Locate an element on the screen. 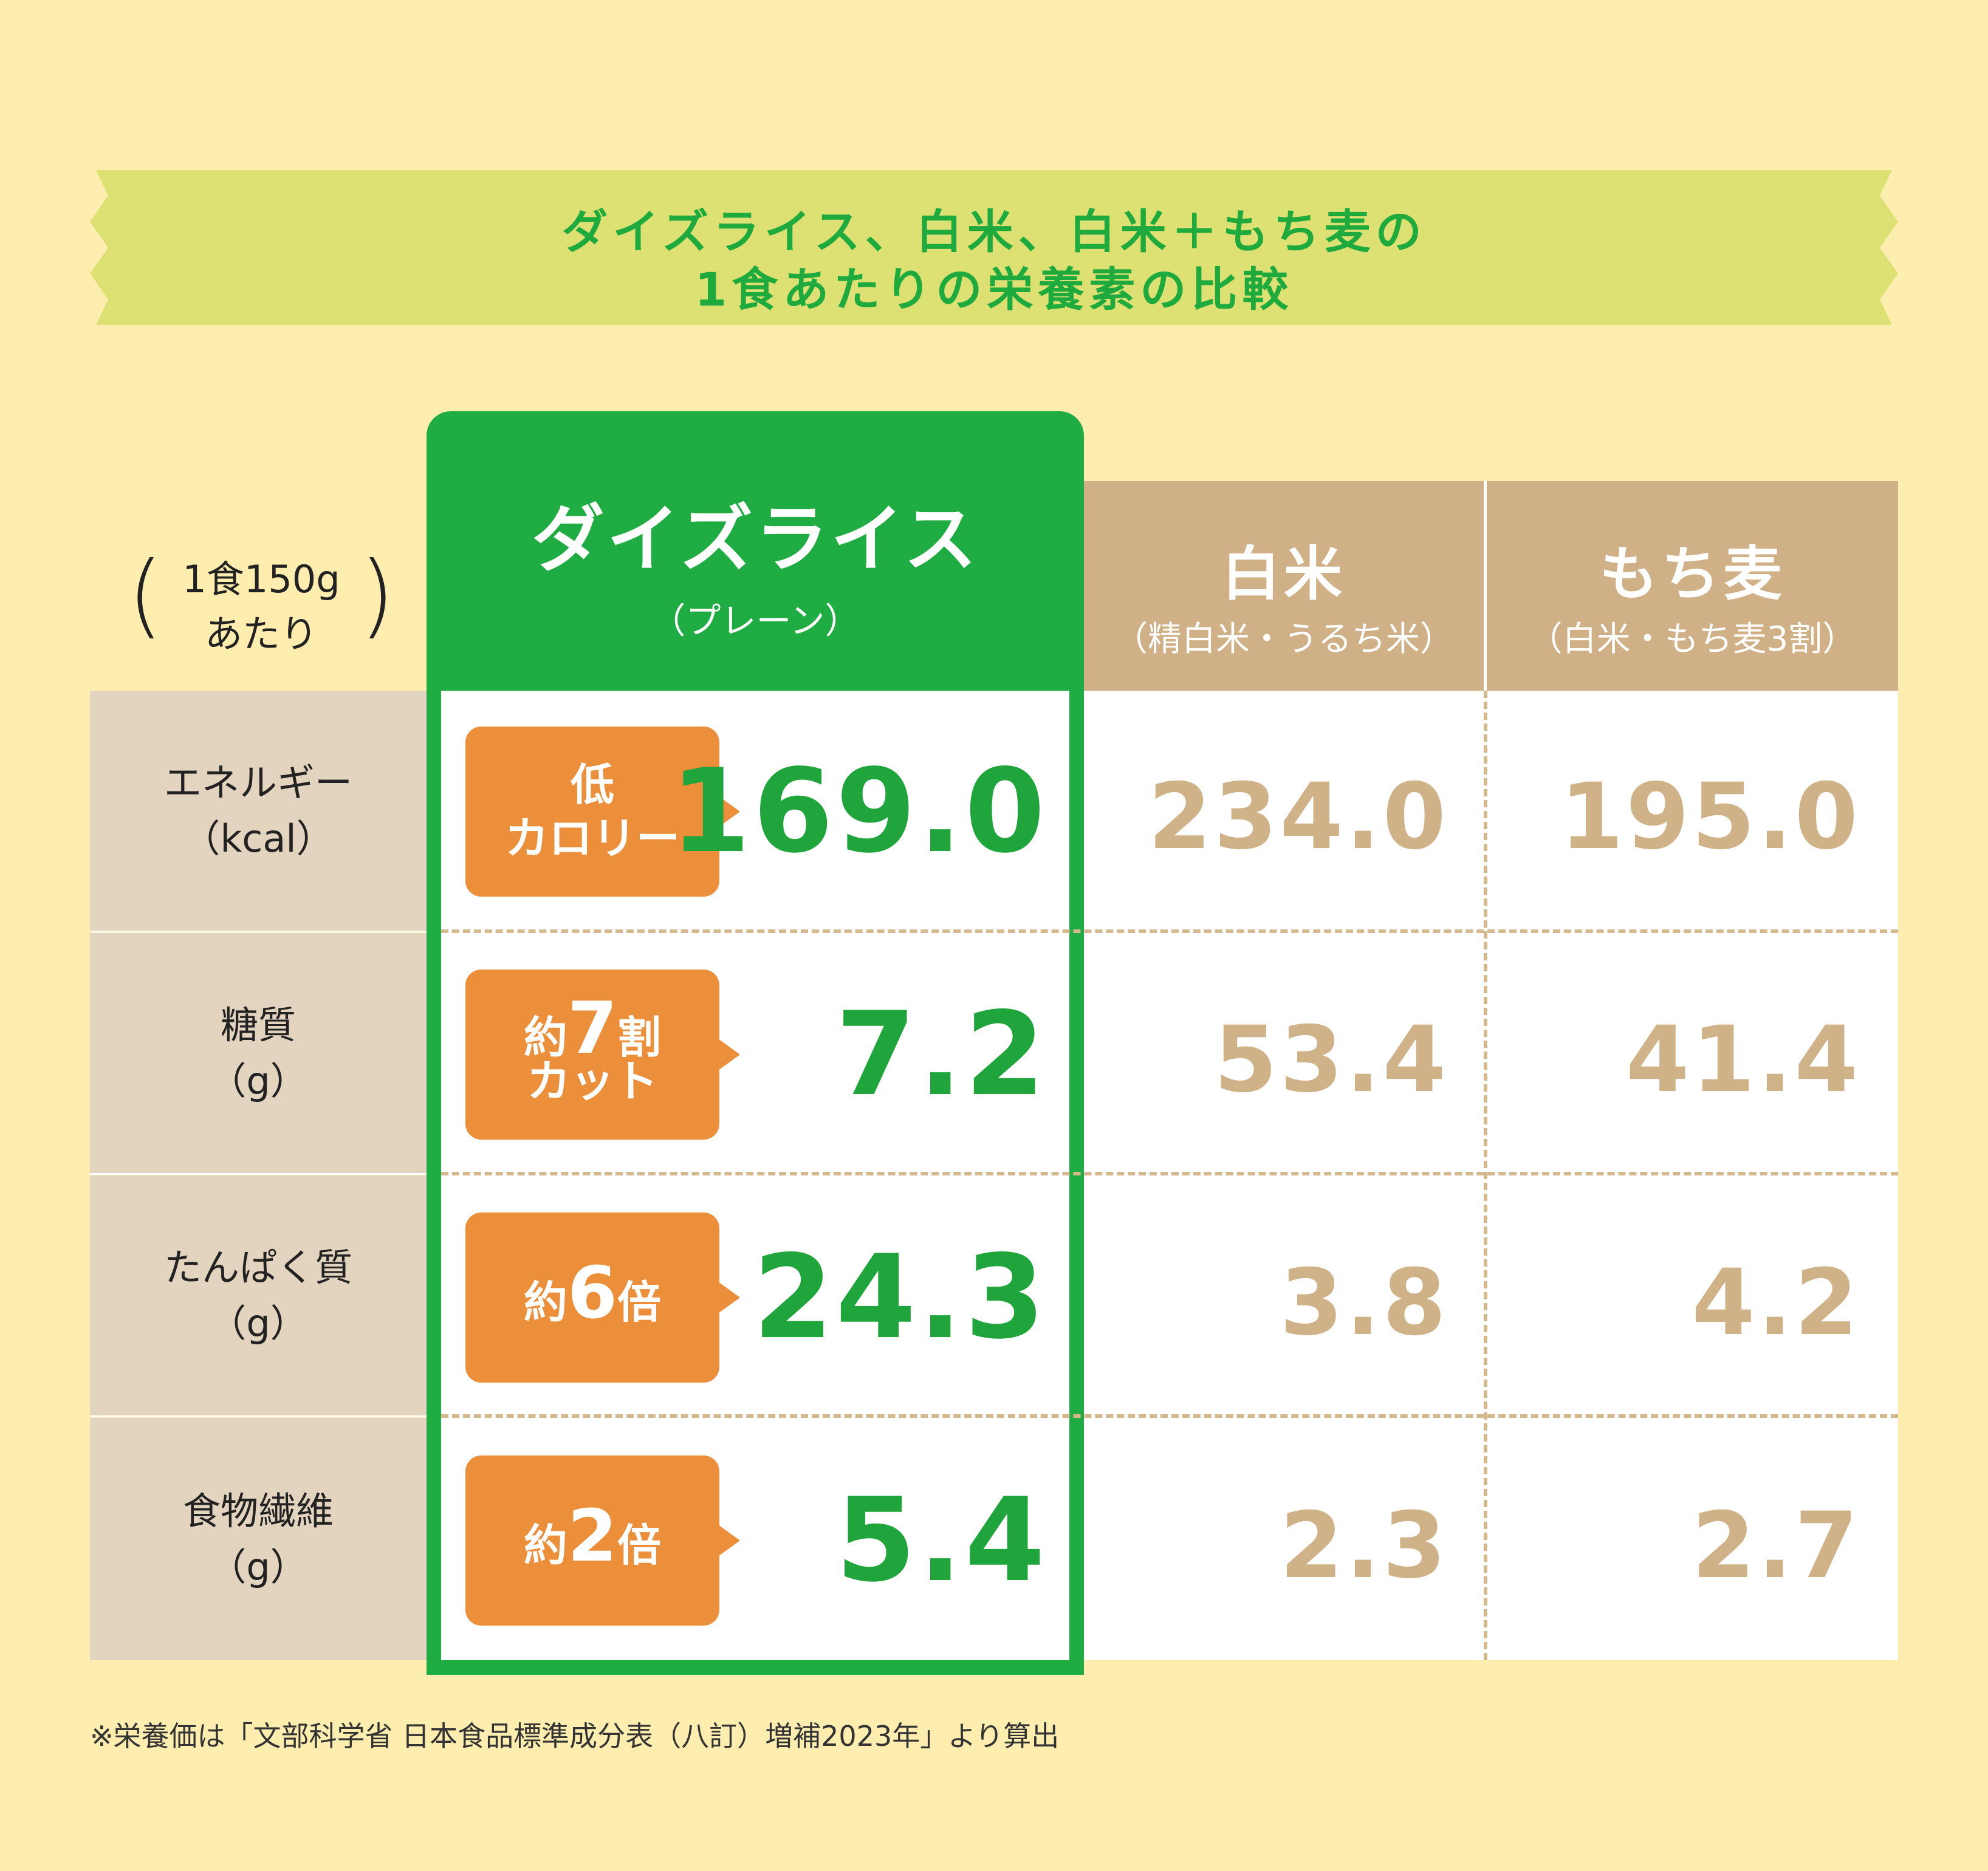 The height and width of the screenshot is (1871, 1988). row-label-protein: たんぱく質 （g） is located at coordinates (258, 1296).